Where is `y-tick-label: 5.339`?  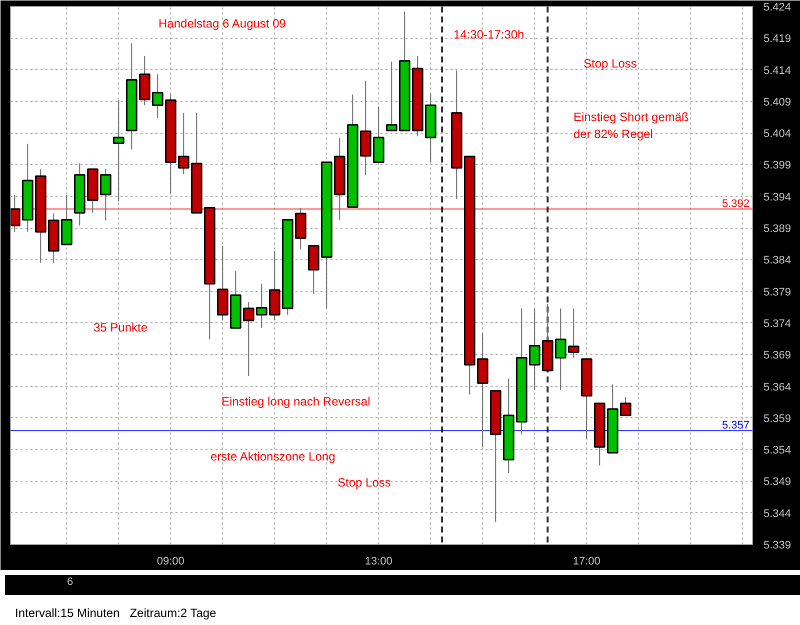
y-tick-label: 5.339 is located at coordinates (778, 546).